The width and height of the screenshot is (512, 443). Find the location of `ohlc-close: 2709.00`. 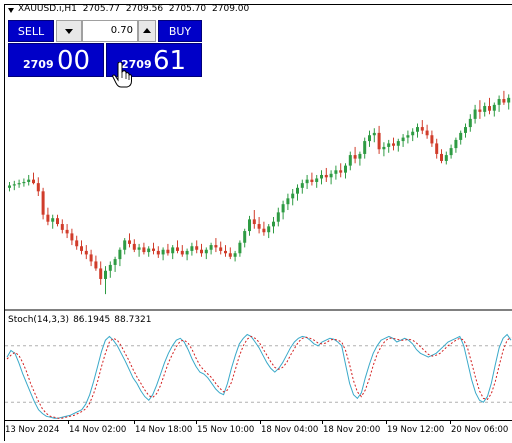

ohlc-close: 2709.00 is located at coordinates (231, 9).